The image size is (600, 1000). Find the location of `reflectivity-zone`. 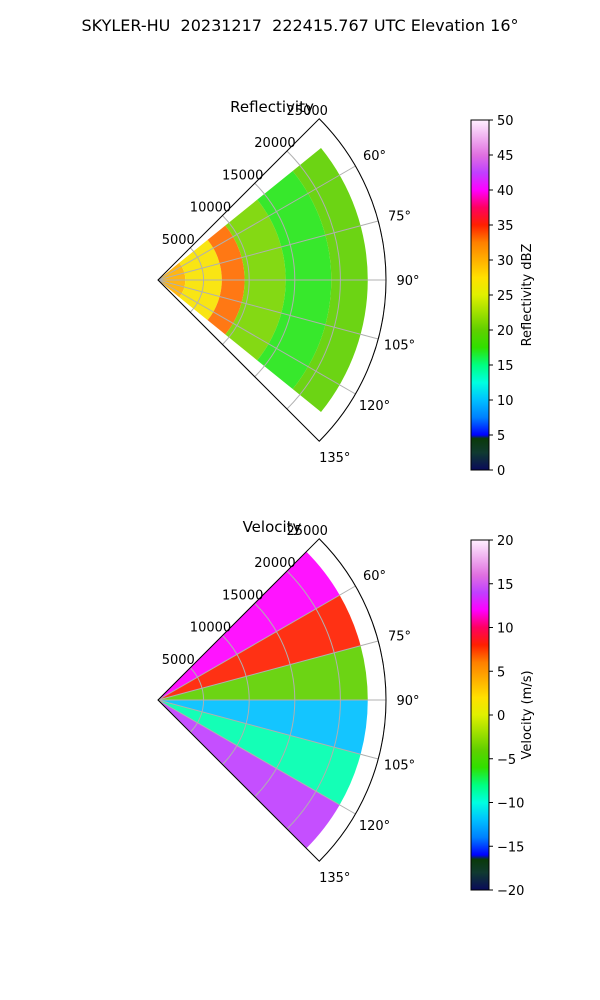

reflectivity-zone is located at coordinates (330, 280).